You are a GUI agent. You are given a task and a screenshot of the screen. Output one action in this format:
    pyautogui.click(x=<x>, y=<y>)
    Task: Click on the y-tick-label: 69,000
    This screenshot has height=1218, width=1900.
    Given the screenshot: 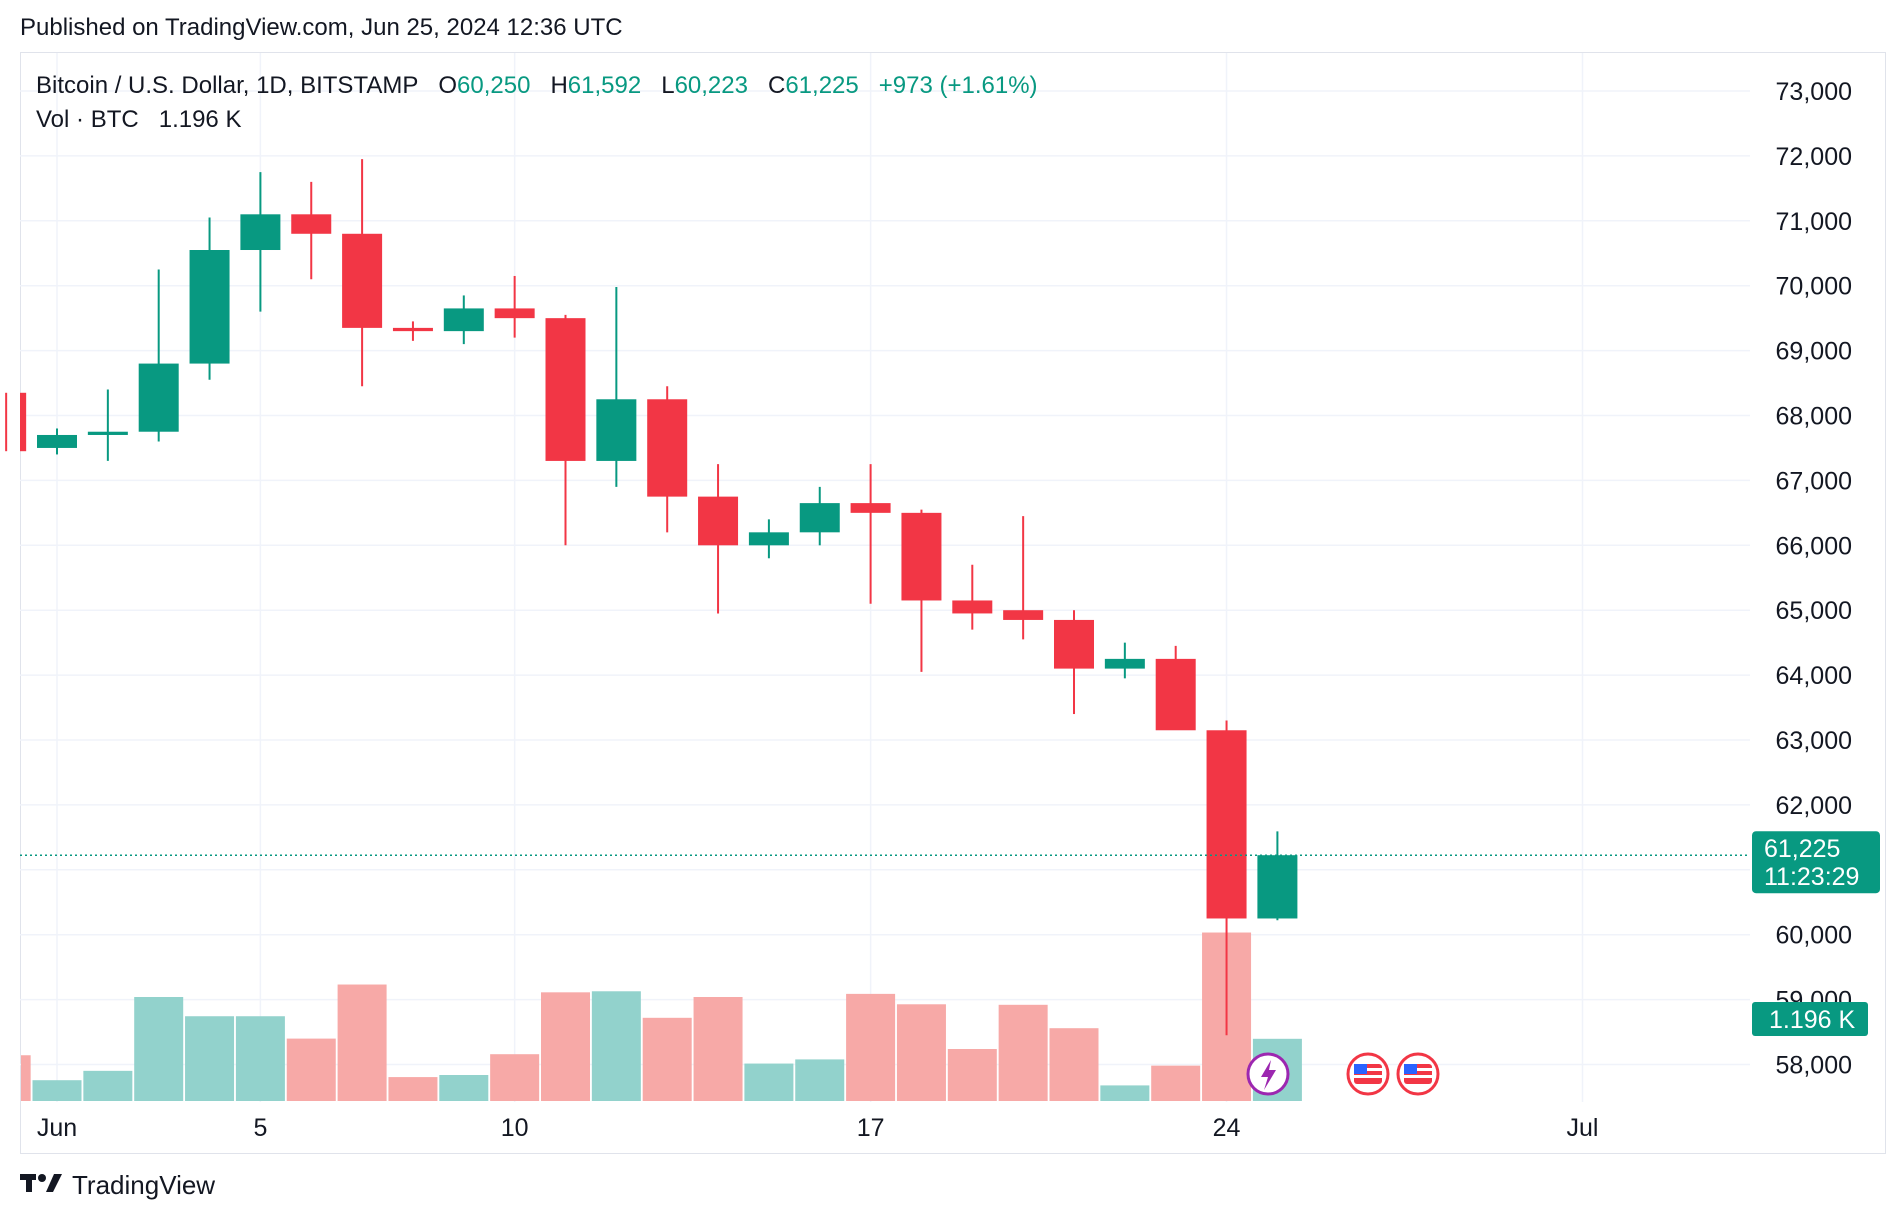 What is the action you would take?
    pyautogui.click(x=1814, y=352)
    